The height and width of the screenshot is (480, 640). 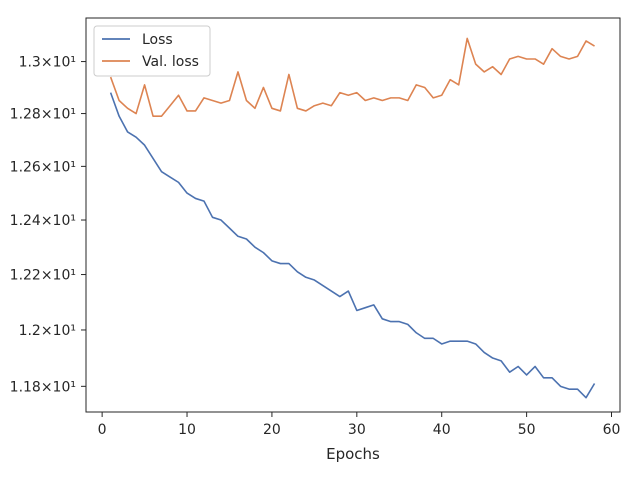 What do you see at coordinates (102, 430) in the screenshot?
I see `x-tick-label: 0` at bounding box center [102, 430].